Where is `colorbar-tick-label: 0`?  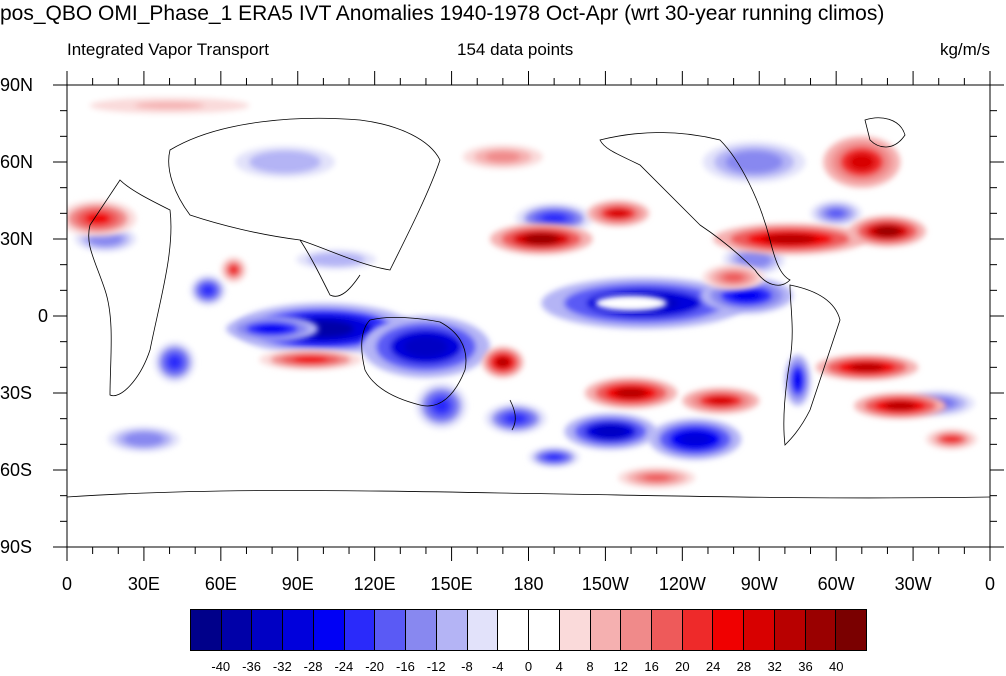 colorbar-tick-label: 0 is located at coordinates (528, 666).